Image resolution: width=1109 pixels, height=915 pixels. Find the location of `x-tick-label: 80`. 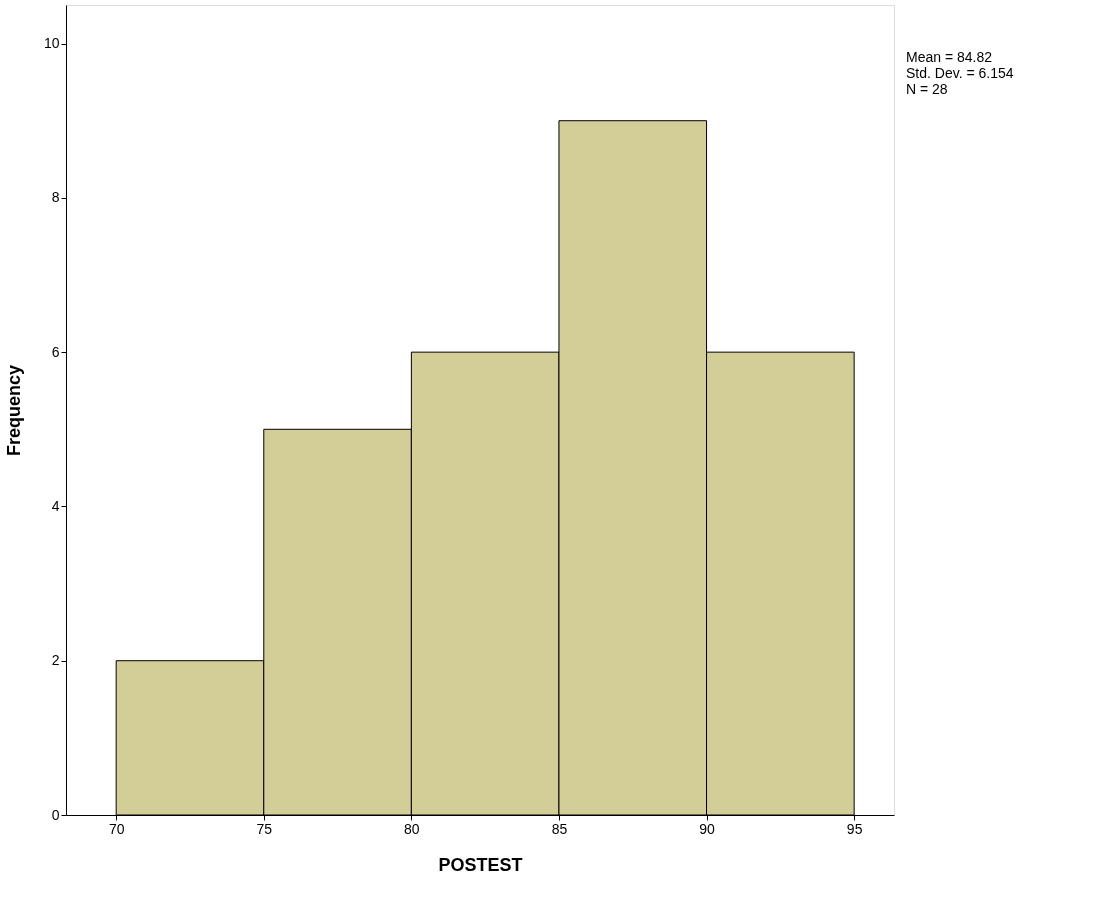

x-tick-label: 80 is located at coordinates (412, 828).